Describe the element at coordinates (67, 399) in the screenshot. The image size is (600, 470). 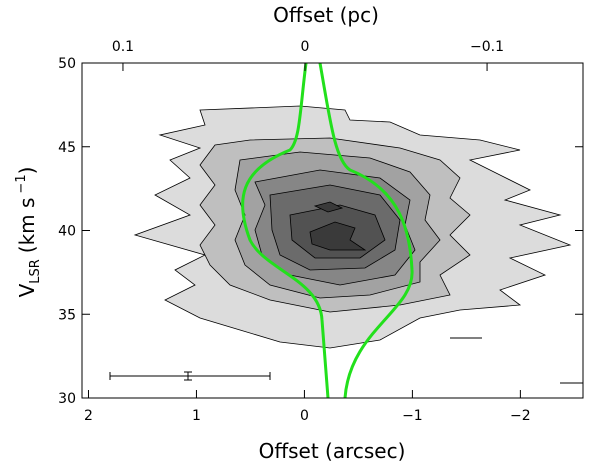
I see `y-tick-label: 30` at that location.